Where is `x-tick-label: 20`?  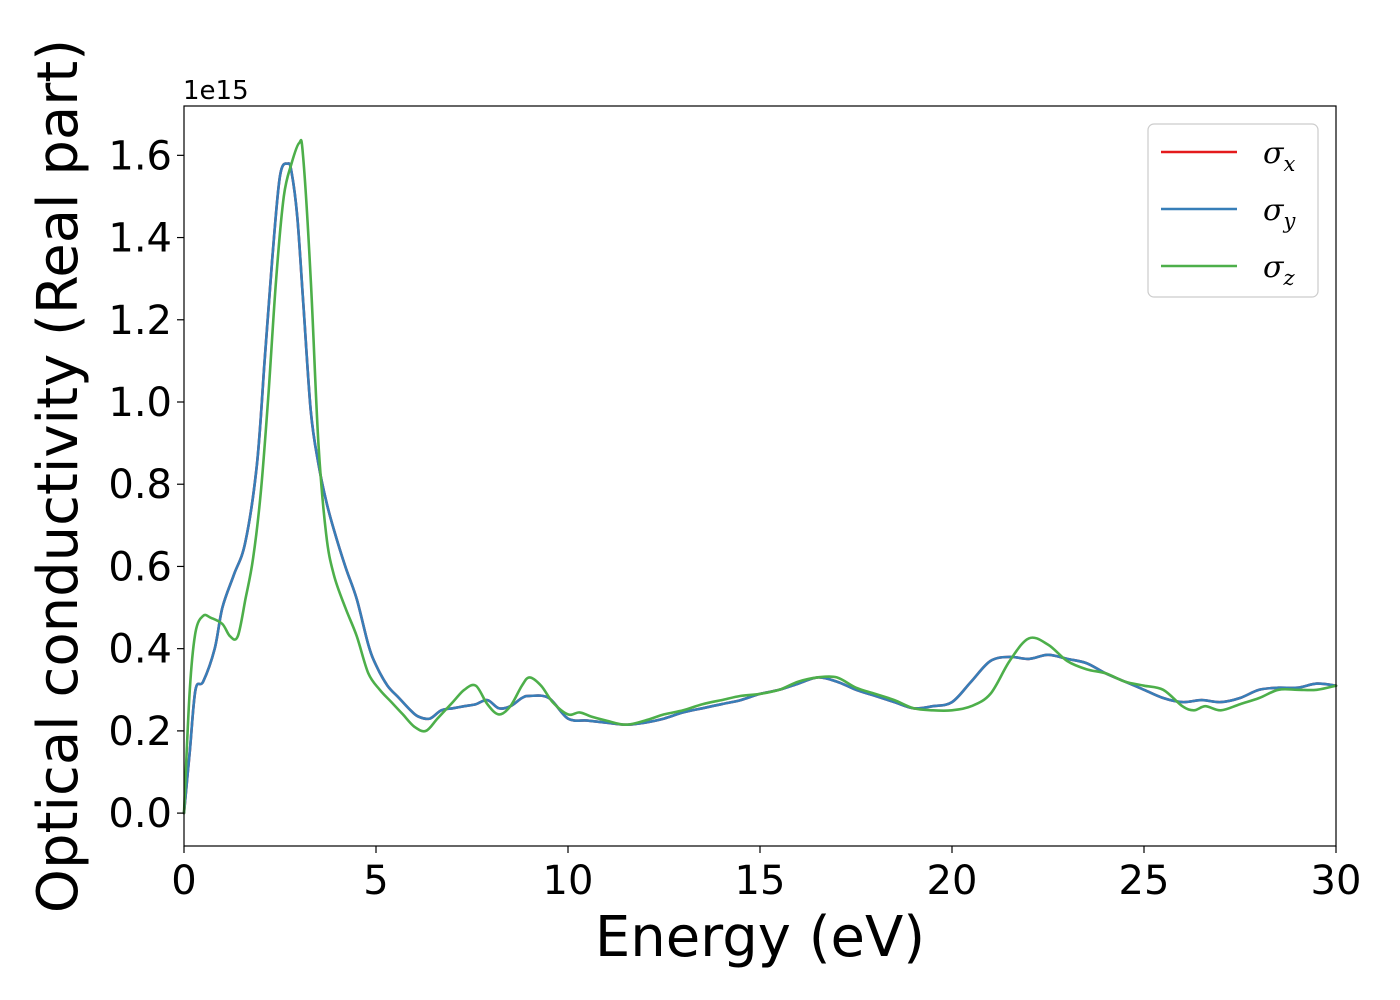 x-tick-label: 20 is located at coordinates (952, 881).